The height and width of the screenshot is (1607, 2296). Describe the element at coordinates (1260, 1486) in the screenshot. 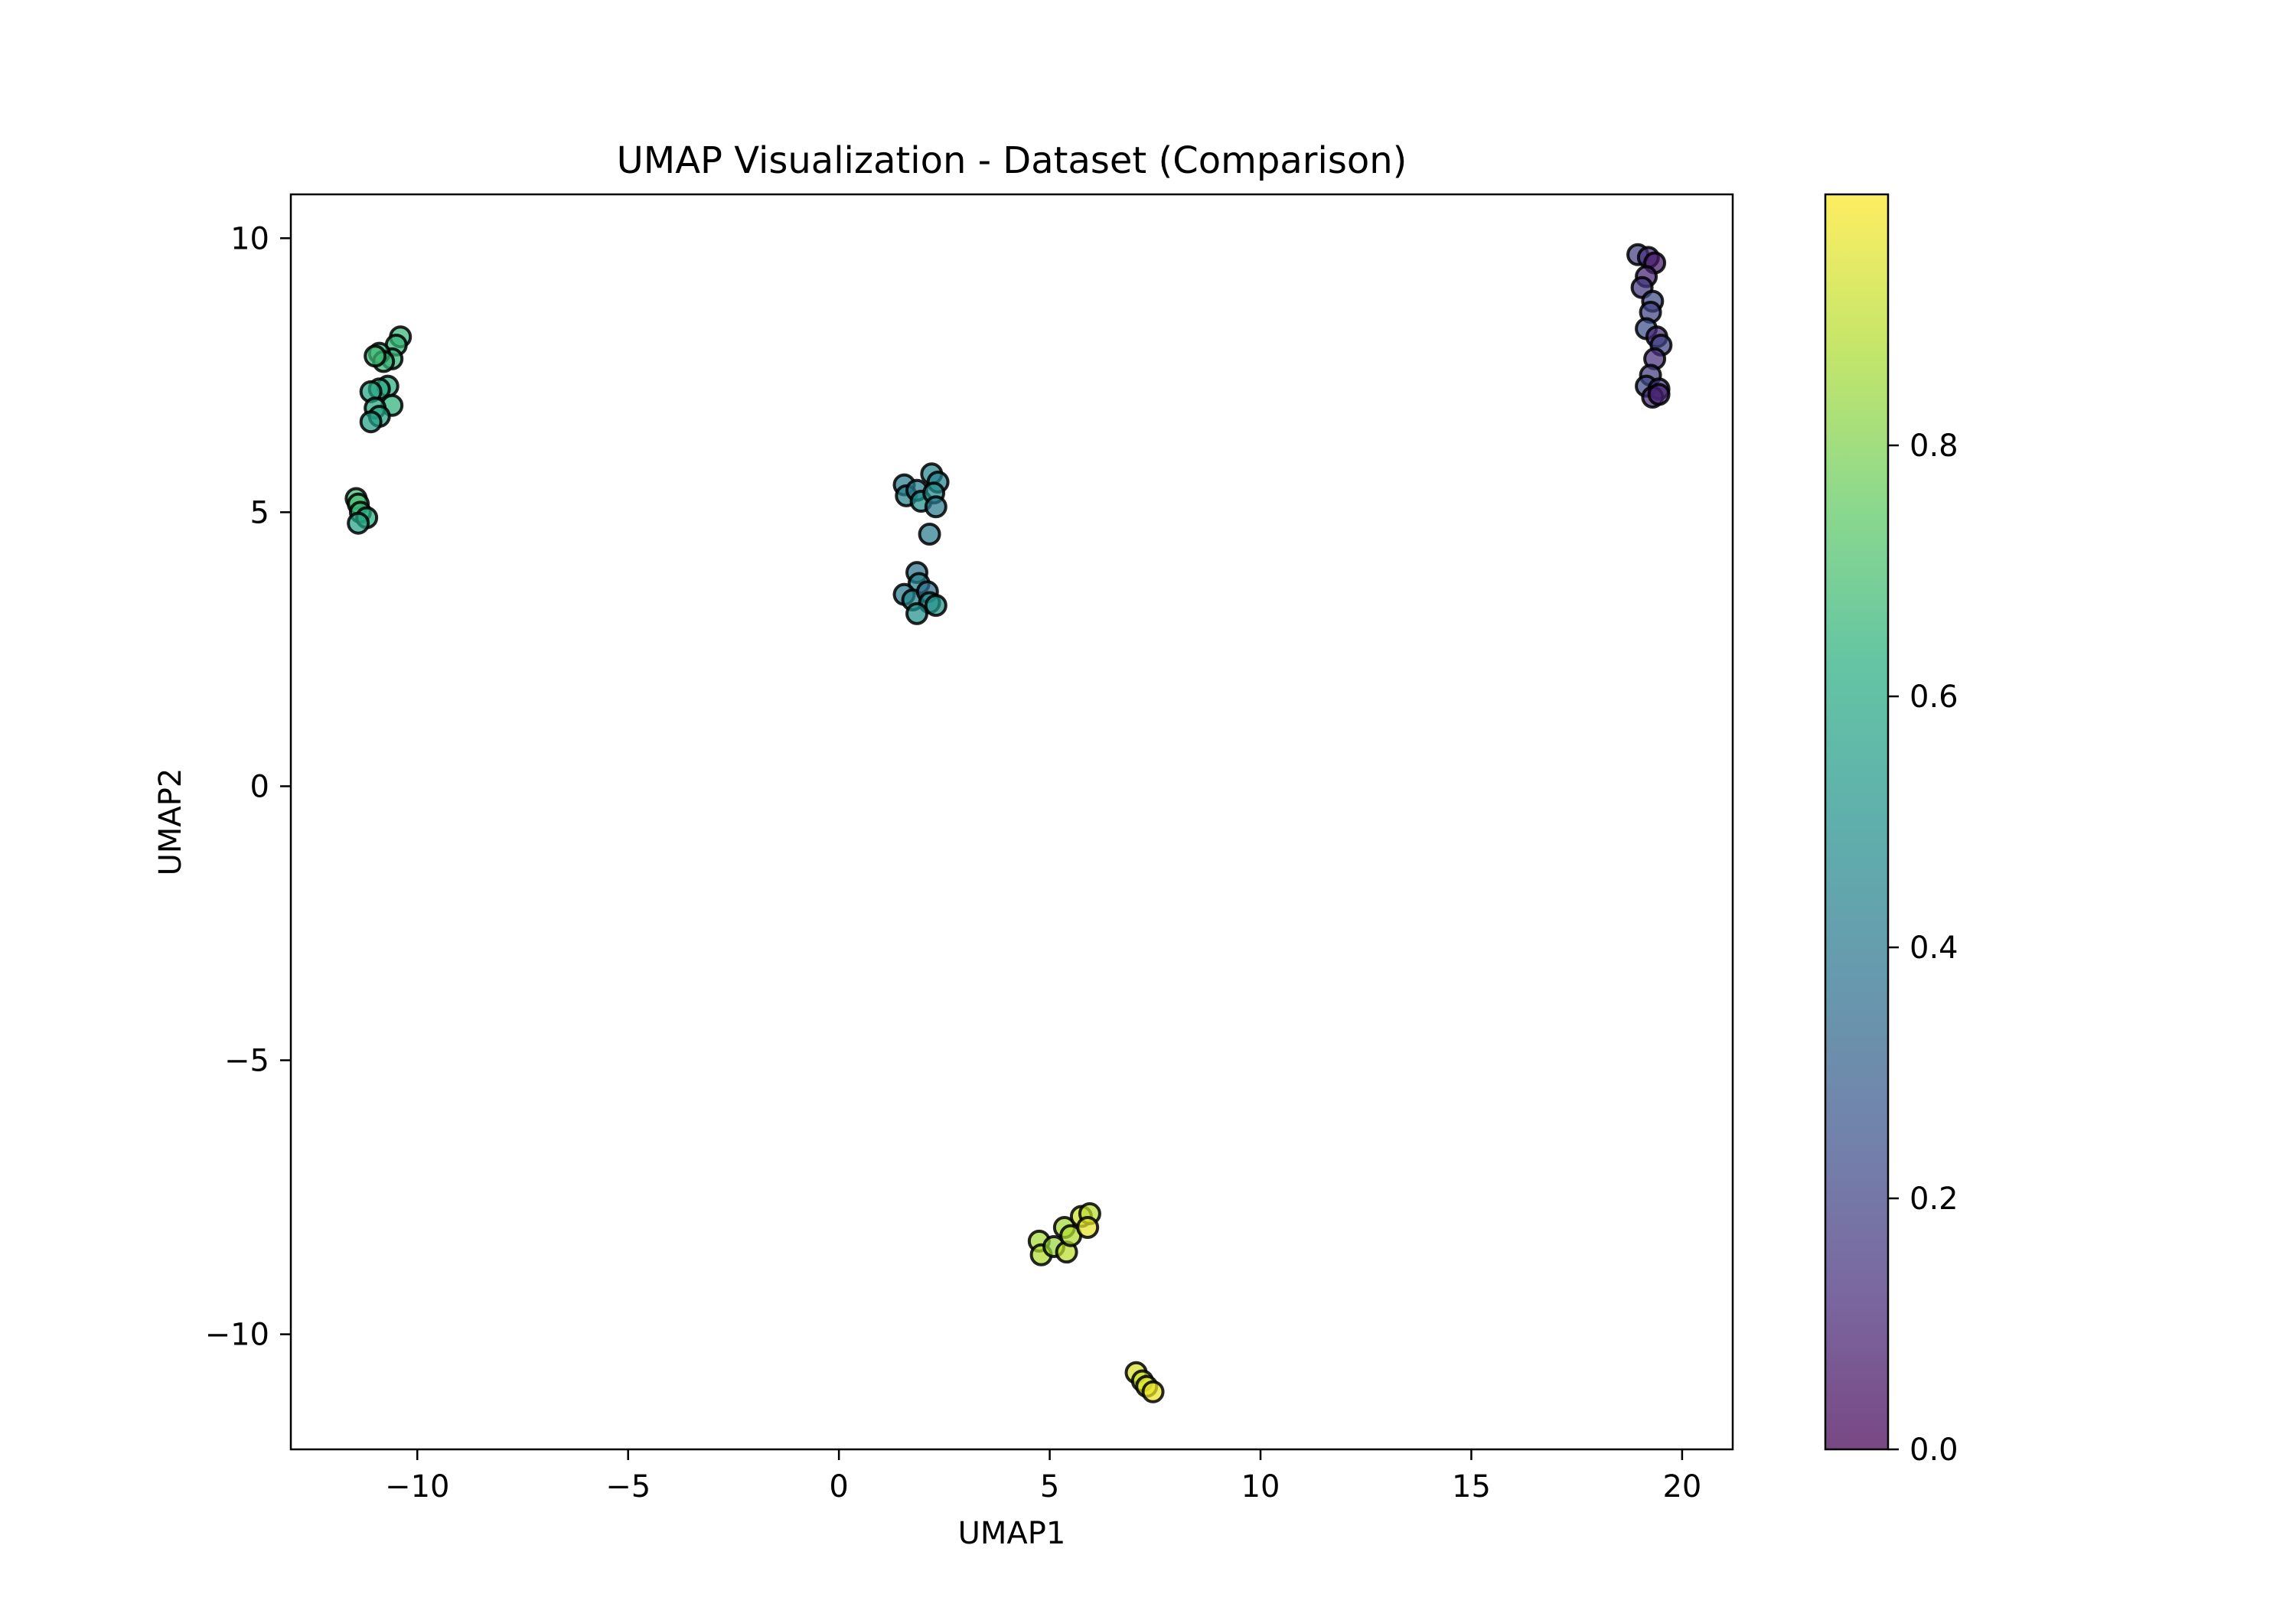

I see `x-tick-label: 10` at that location.